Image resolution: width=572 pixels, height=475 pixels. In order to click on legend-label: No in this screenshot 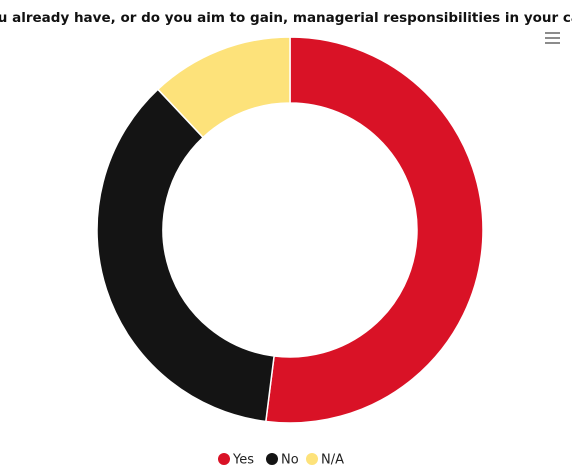, I will do `click(290, 460)`.